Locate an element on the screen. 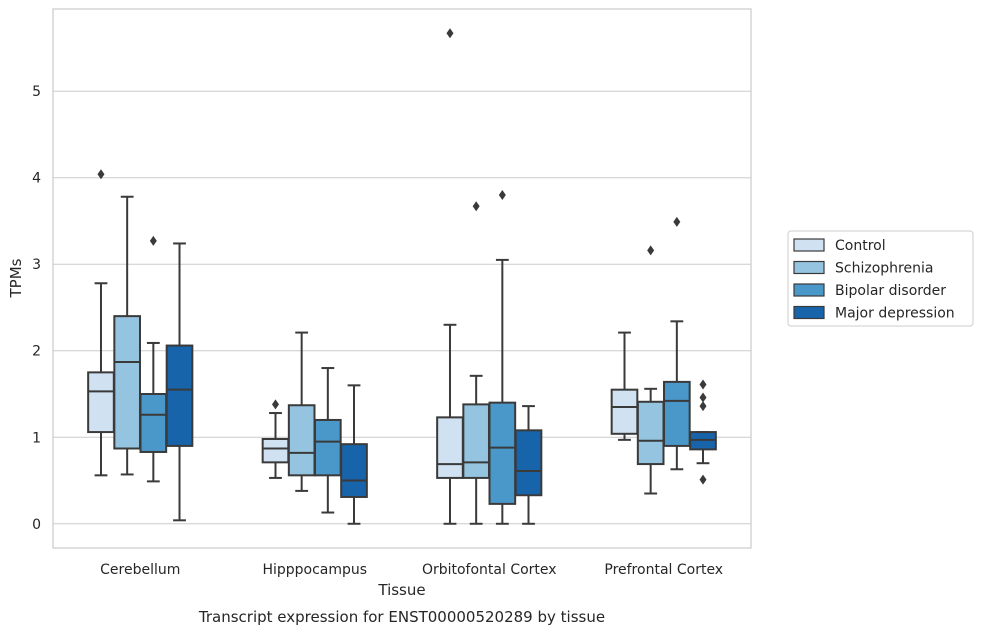 This screenshot has width=983, height=634. legend-frame is located at coordinates (880, 278).